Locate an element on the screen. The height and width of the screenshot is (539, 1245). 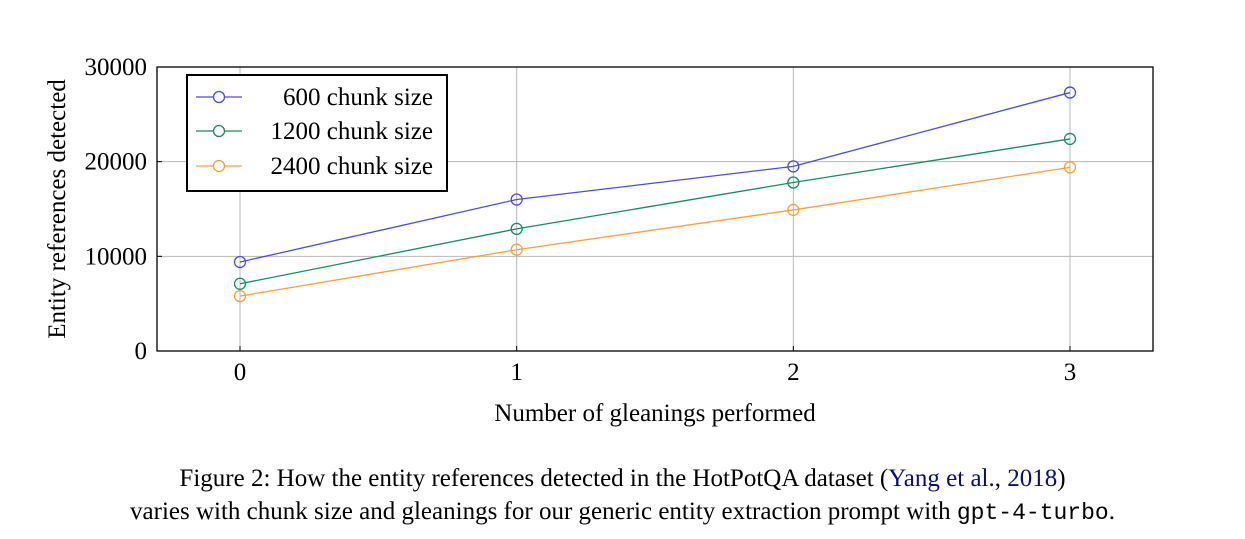
legend-entry: 600 chunk size is located at coordinates (314, 97).